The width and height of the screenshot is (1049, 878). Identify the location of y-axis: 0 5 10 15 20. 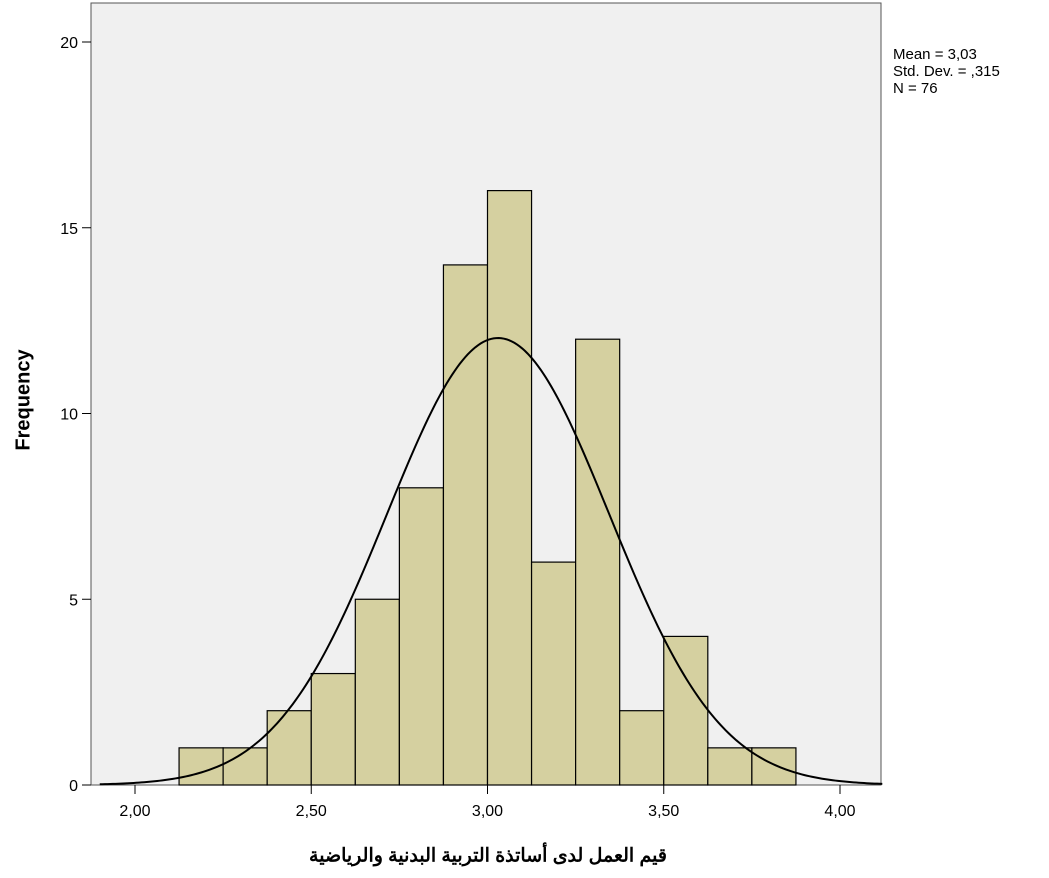
(75, 415).